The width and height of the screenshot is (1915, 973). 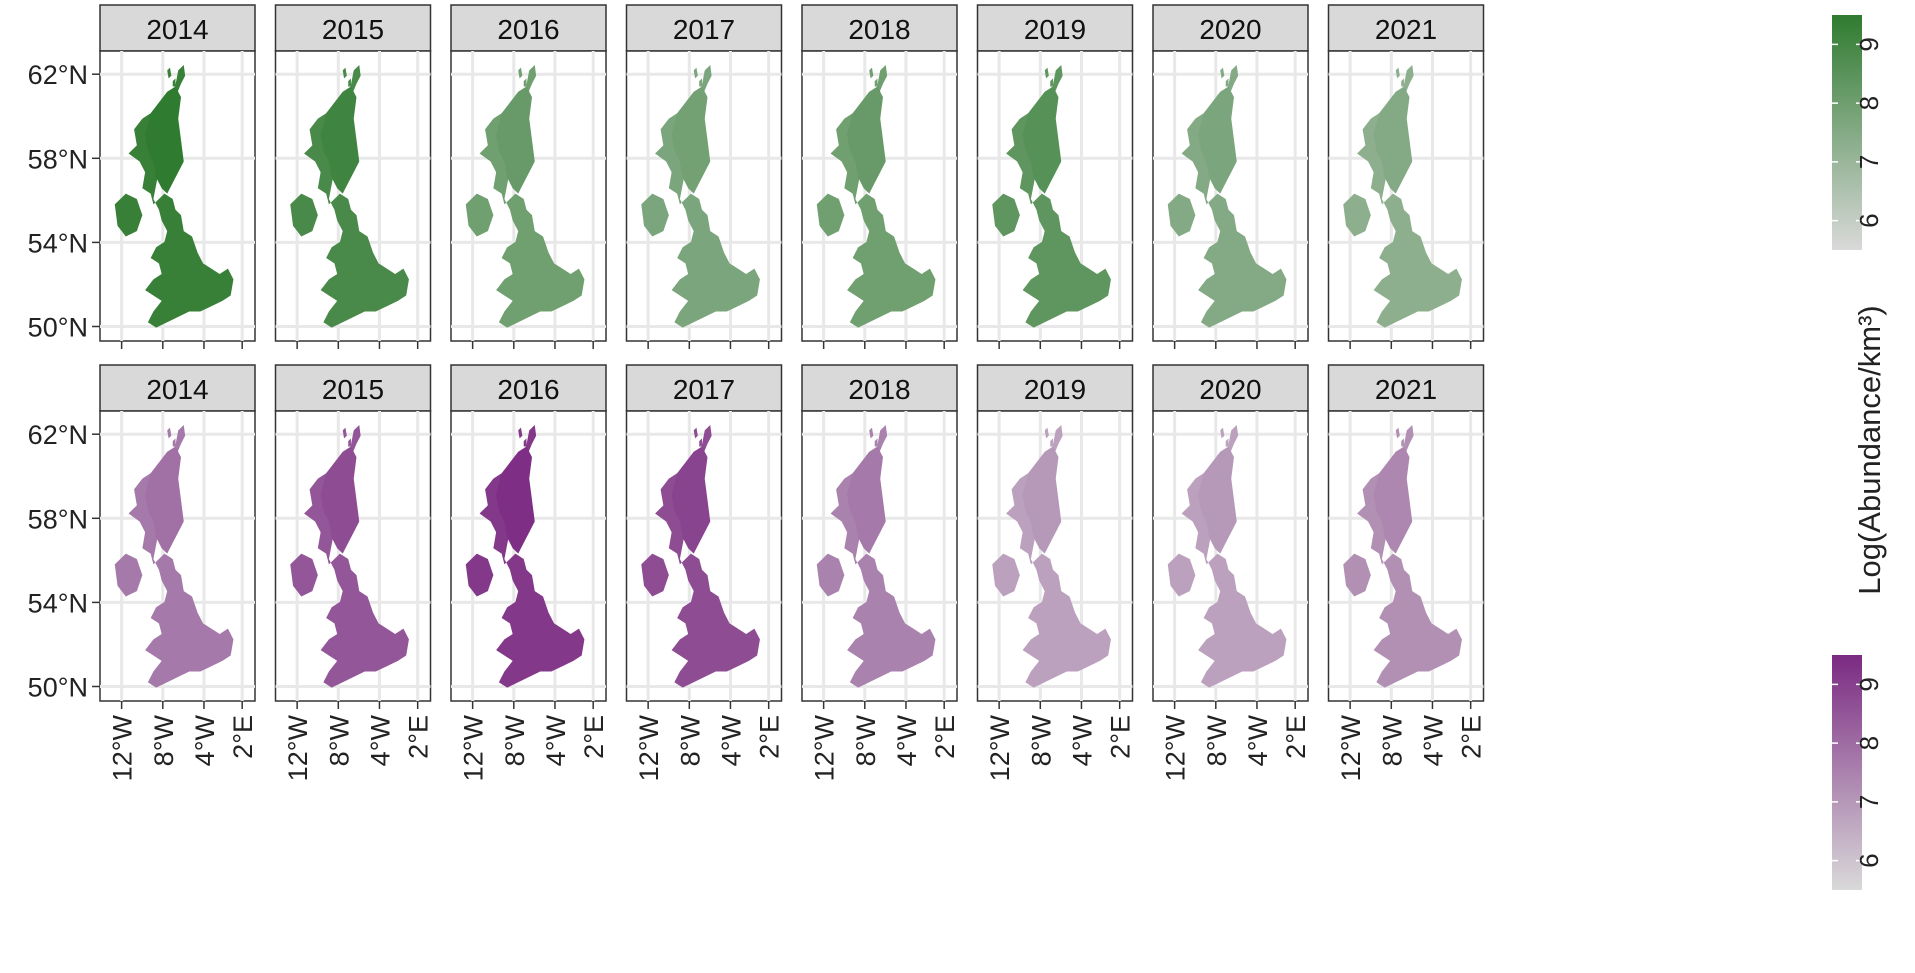 I want to click on map-panel-green-2020: 2020, so click(x=1230, y=176).